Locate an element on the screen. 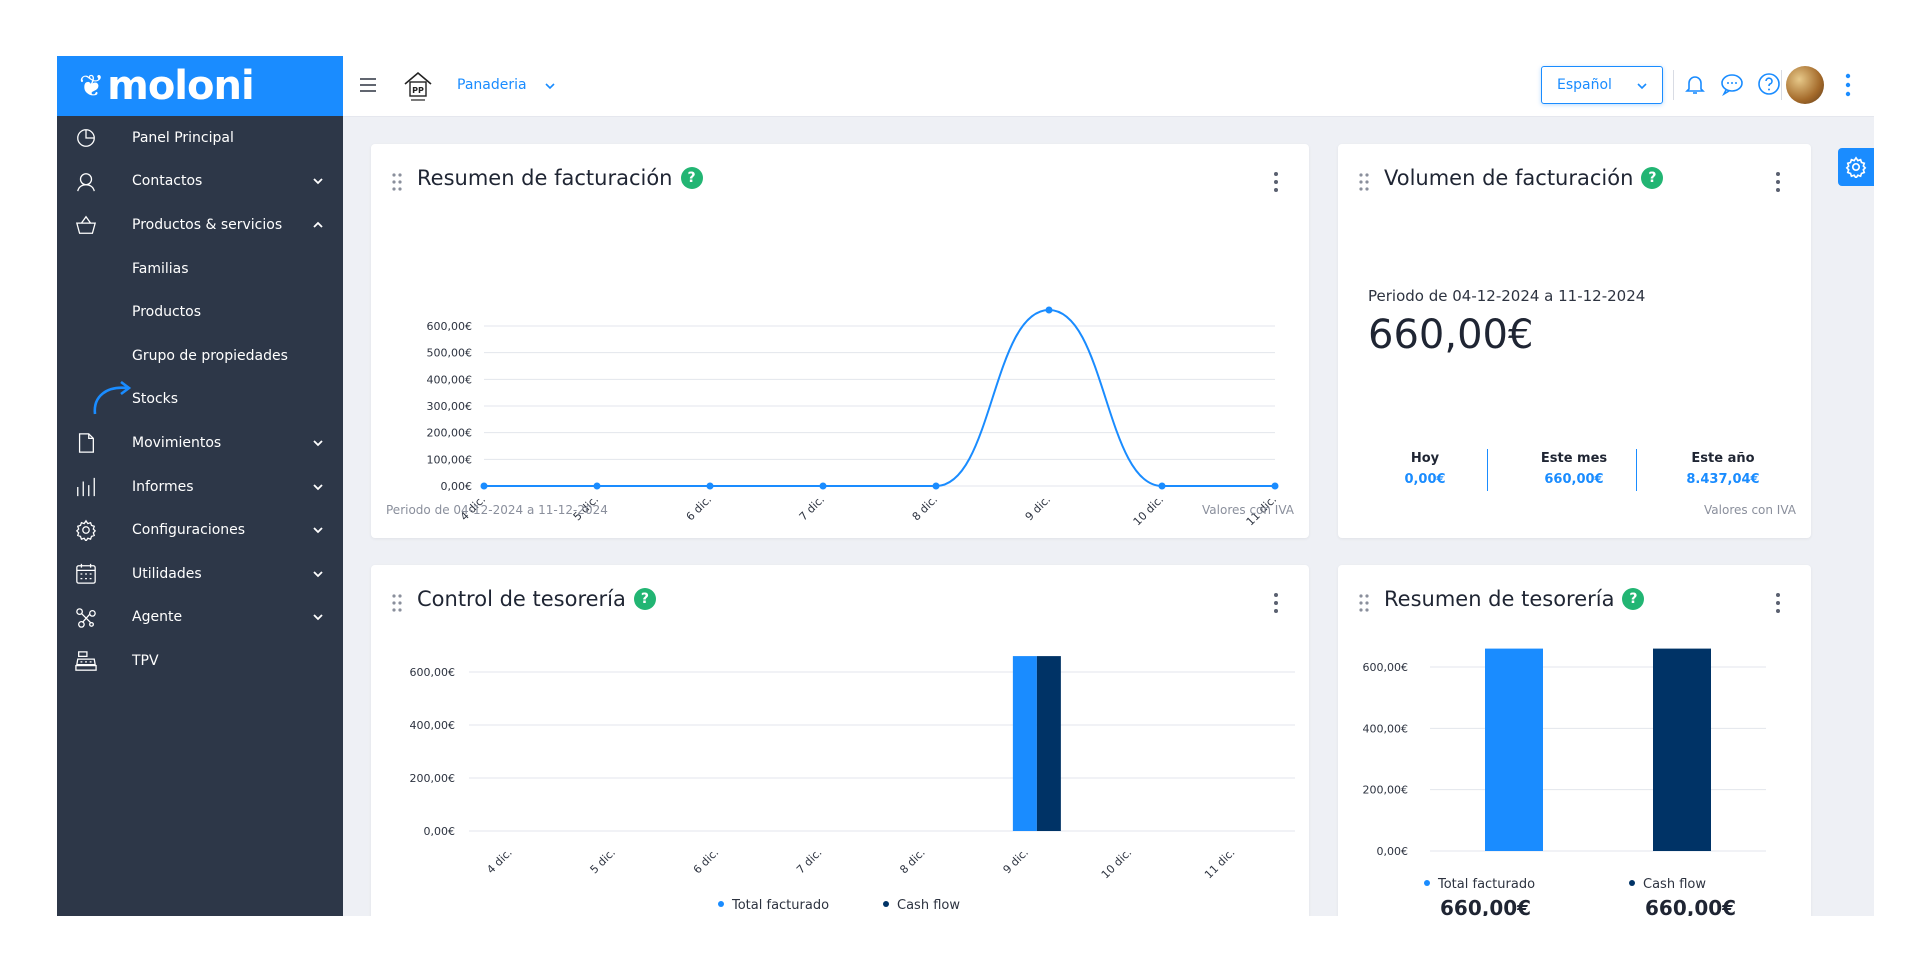 The image size is (1920, 969). tick-label: 300,00€ is located at coordinates (450, 406).